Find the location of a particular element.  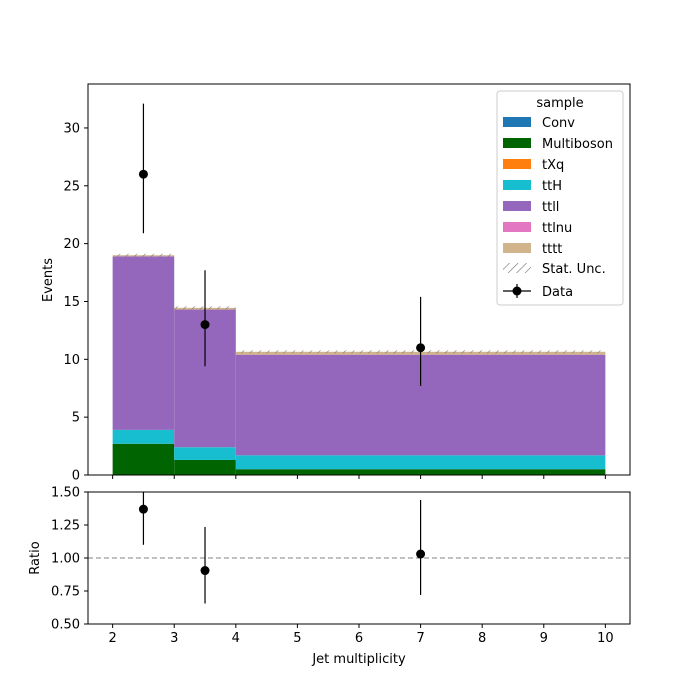

legend-label-multiboson: Multiboson is located at coordinates (577, 144).